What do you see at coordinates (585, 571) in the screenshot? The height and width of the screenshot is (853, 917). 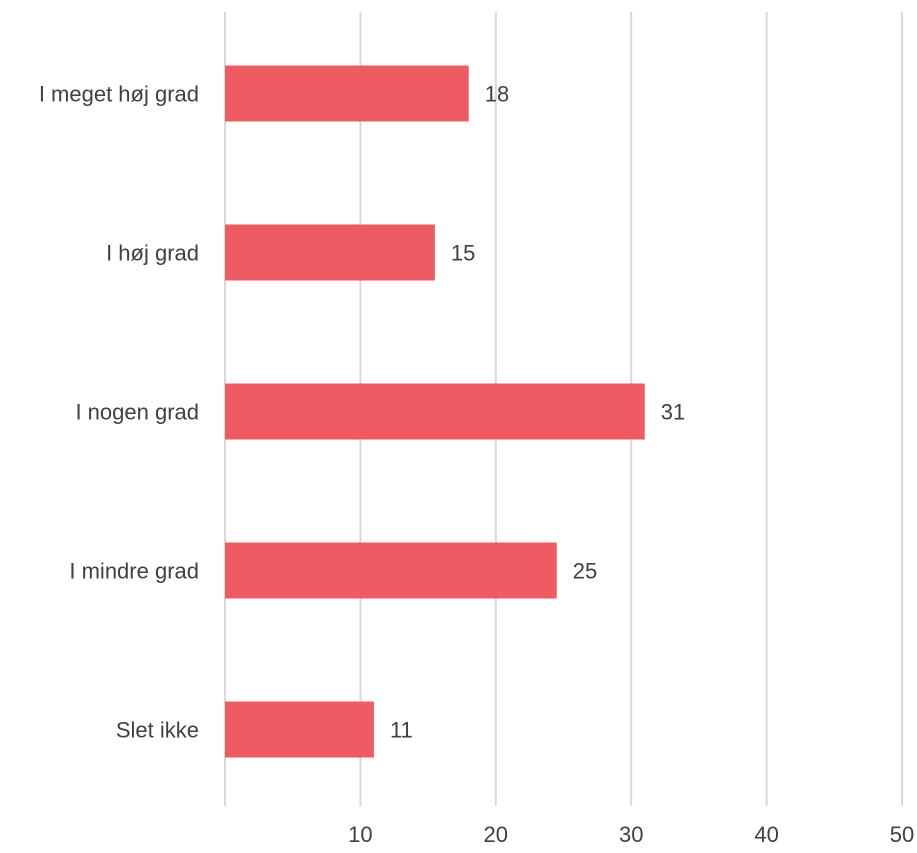 I see `data-label: 25` at bounding box center [585, 571].